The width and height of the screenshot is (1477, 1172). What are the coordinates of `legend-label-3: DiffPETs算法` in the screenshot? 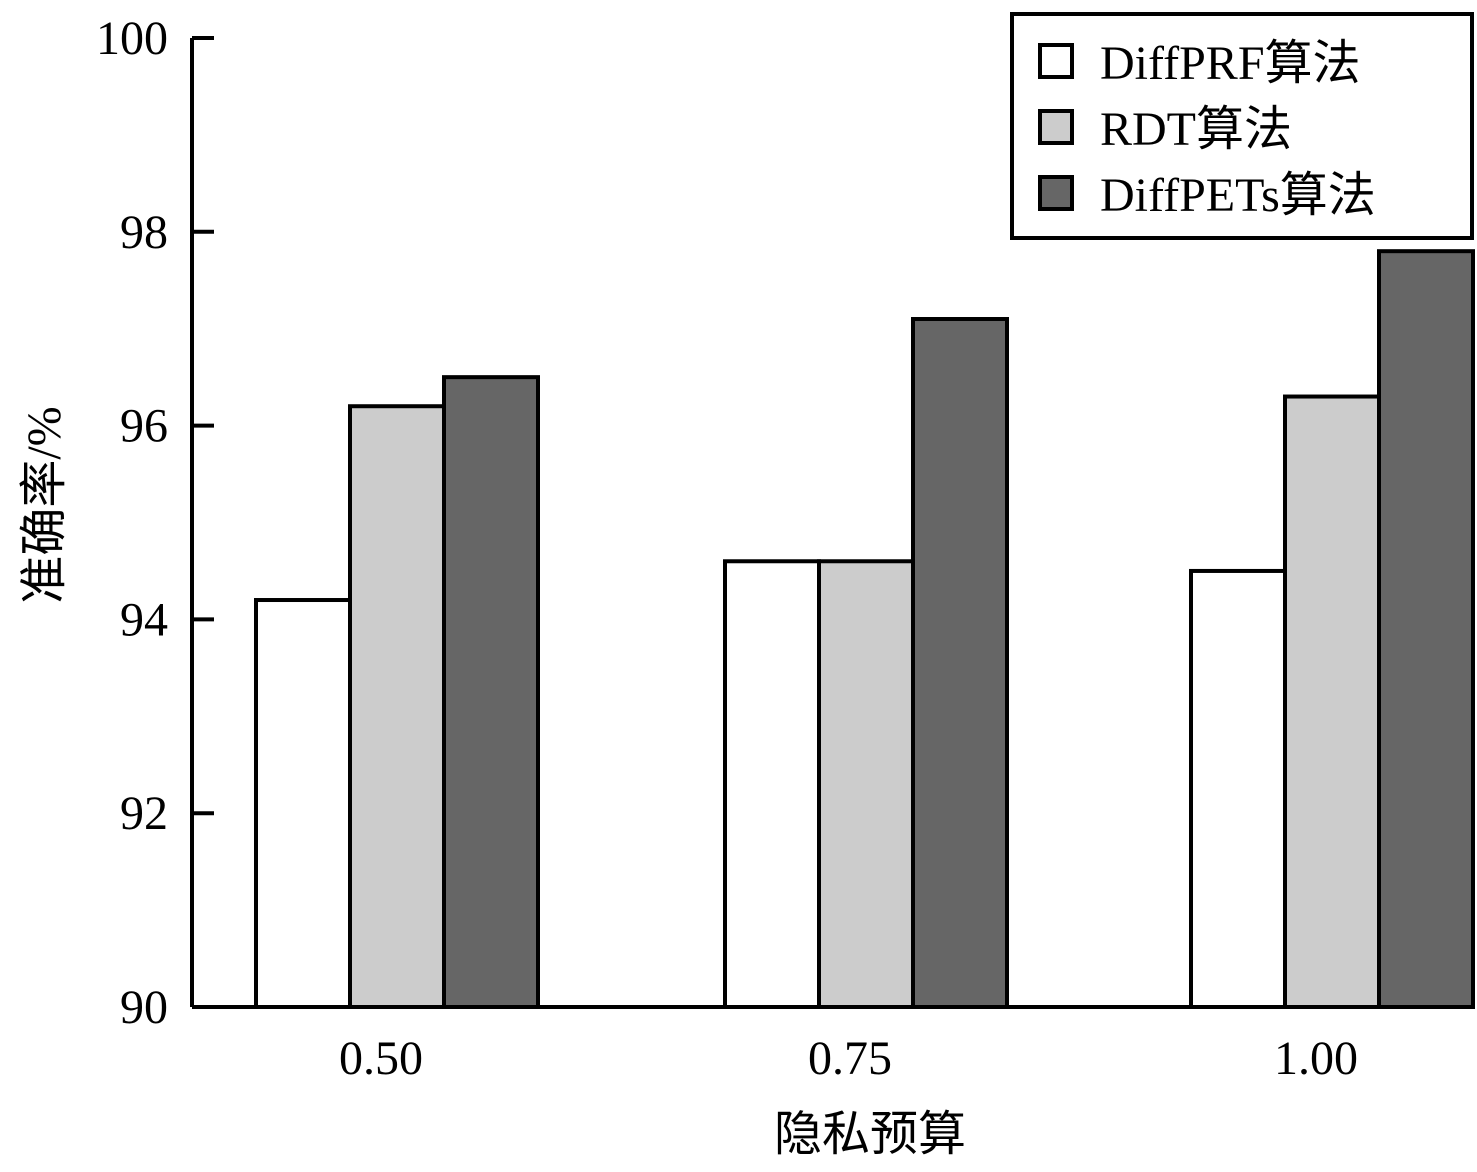 It's located at (1238, 195).